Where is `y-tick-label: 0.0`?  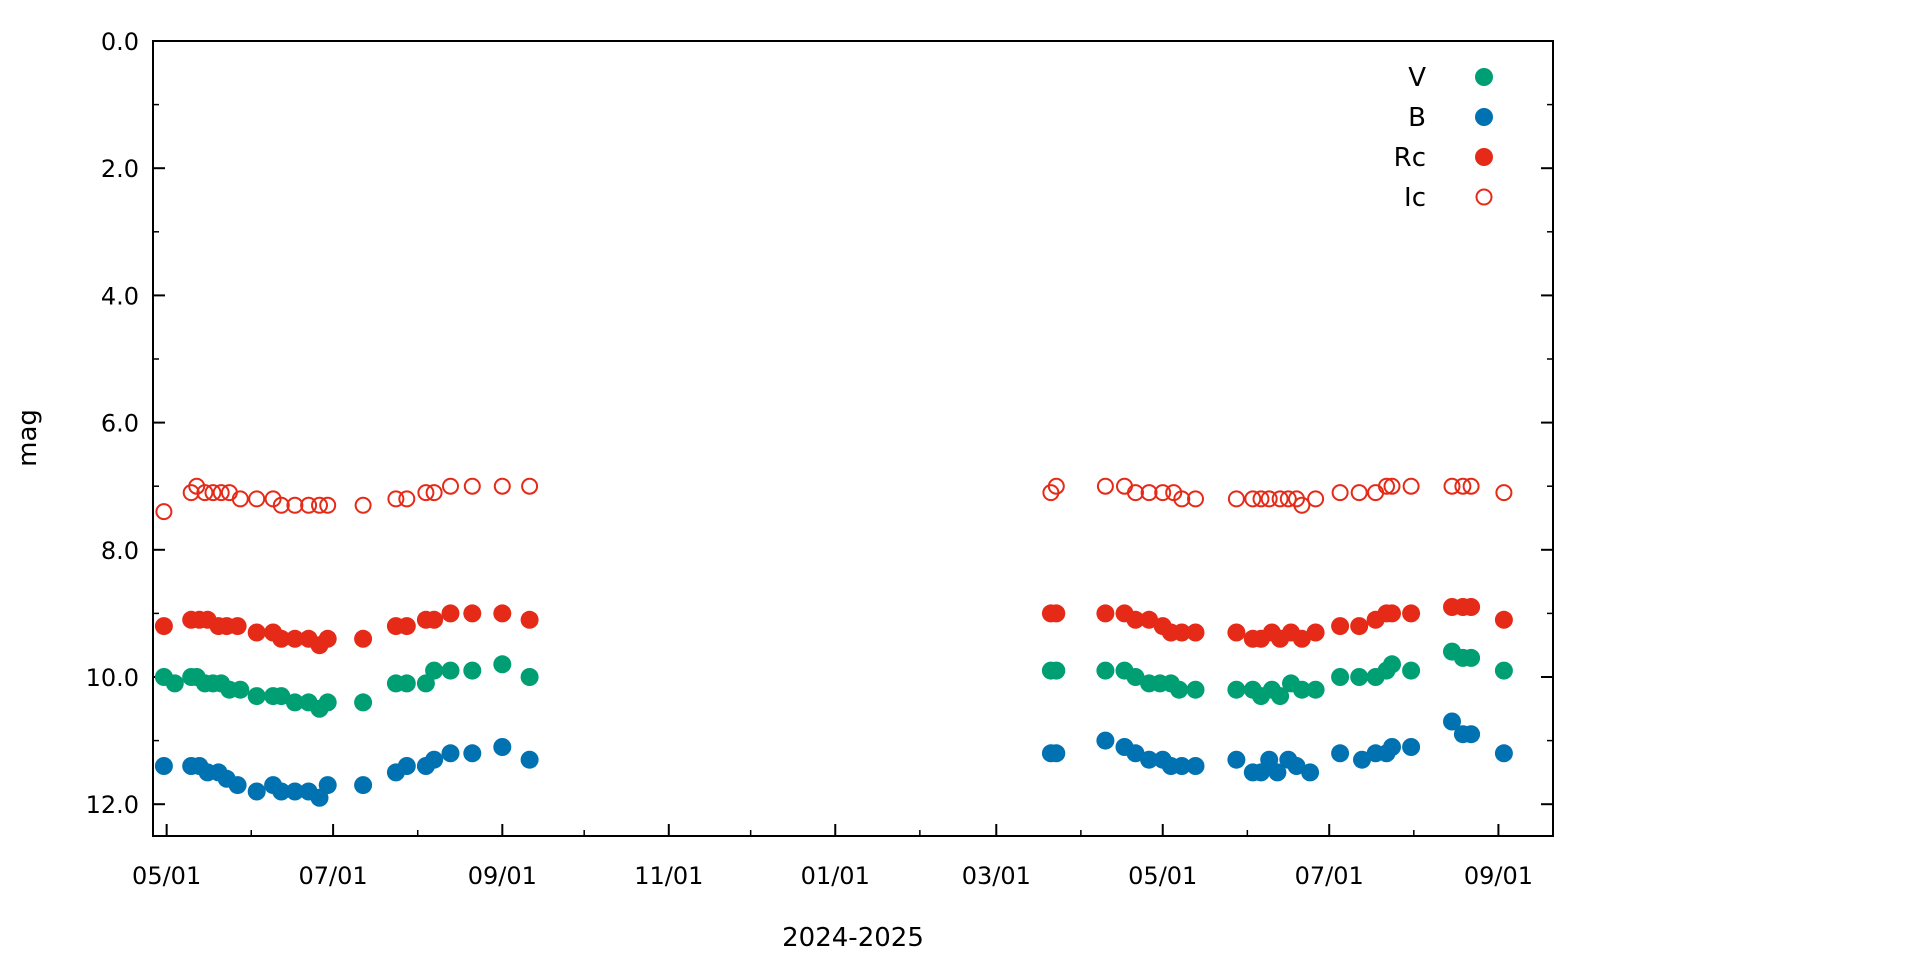
y-tick-label: 0.0 is located at coordinates (120, 42).